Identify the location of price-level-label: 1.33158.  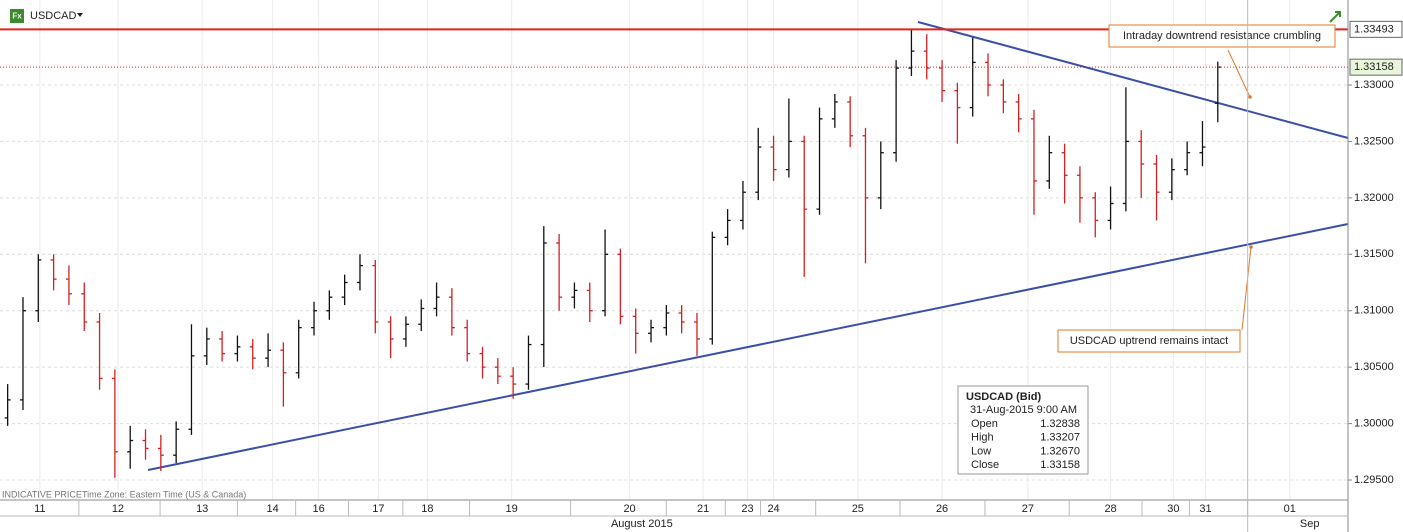
(1374, 67).